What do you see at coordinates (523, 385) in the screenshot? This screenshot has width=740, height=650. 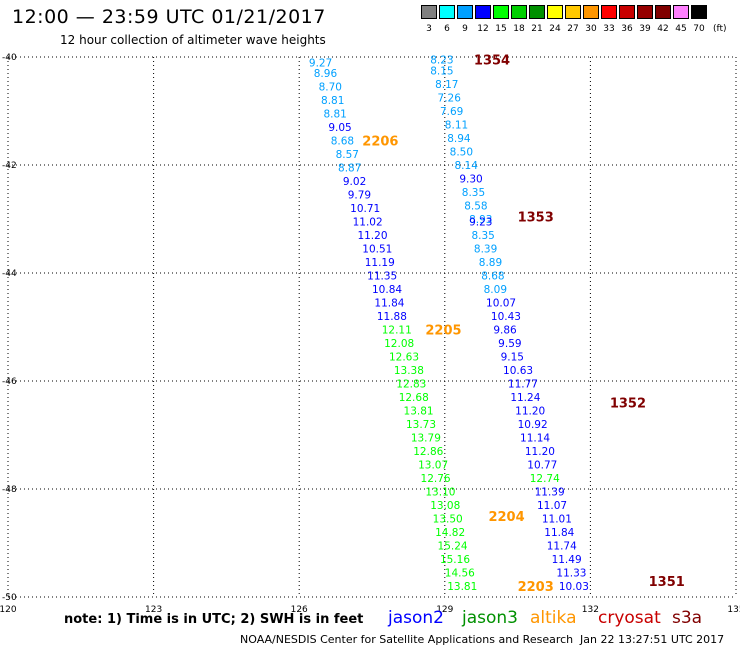 I see `swh-value: 11.77` at bounding box center [523, 385].